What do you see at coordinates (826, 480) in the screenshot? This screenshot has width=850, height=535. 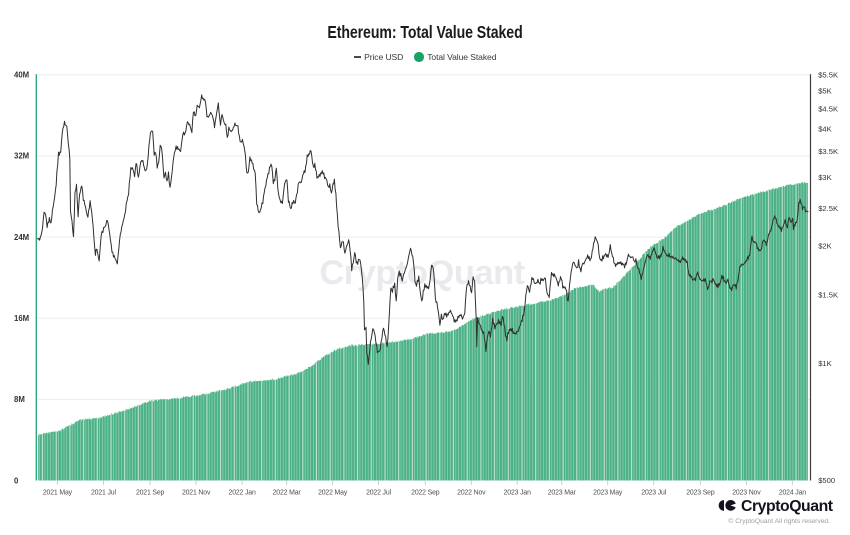 I see `svg-text: $500` at bounding box center [826, 480].